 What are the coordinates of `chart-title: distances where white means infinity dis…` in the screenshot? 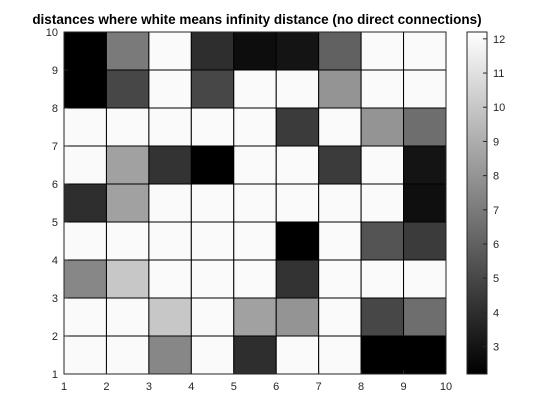 It's located at (256, 19).